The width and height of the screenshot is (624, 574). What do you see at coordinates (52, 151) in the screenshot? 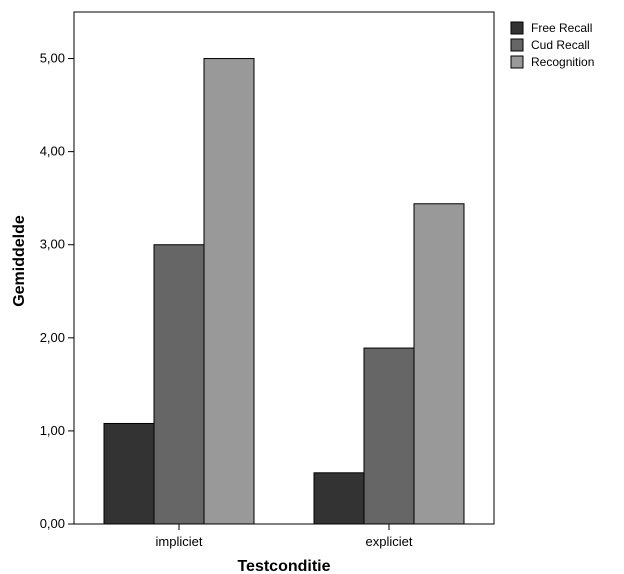
I see `y-tick-label: 4,00` at bounding box center [52, 151].